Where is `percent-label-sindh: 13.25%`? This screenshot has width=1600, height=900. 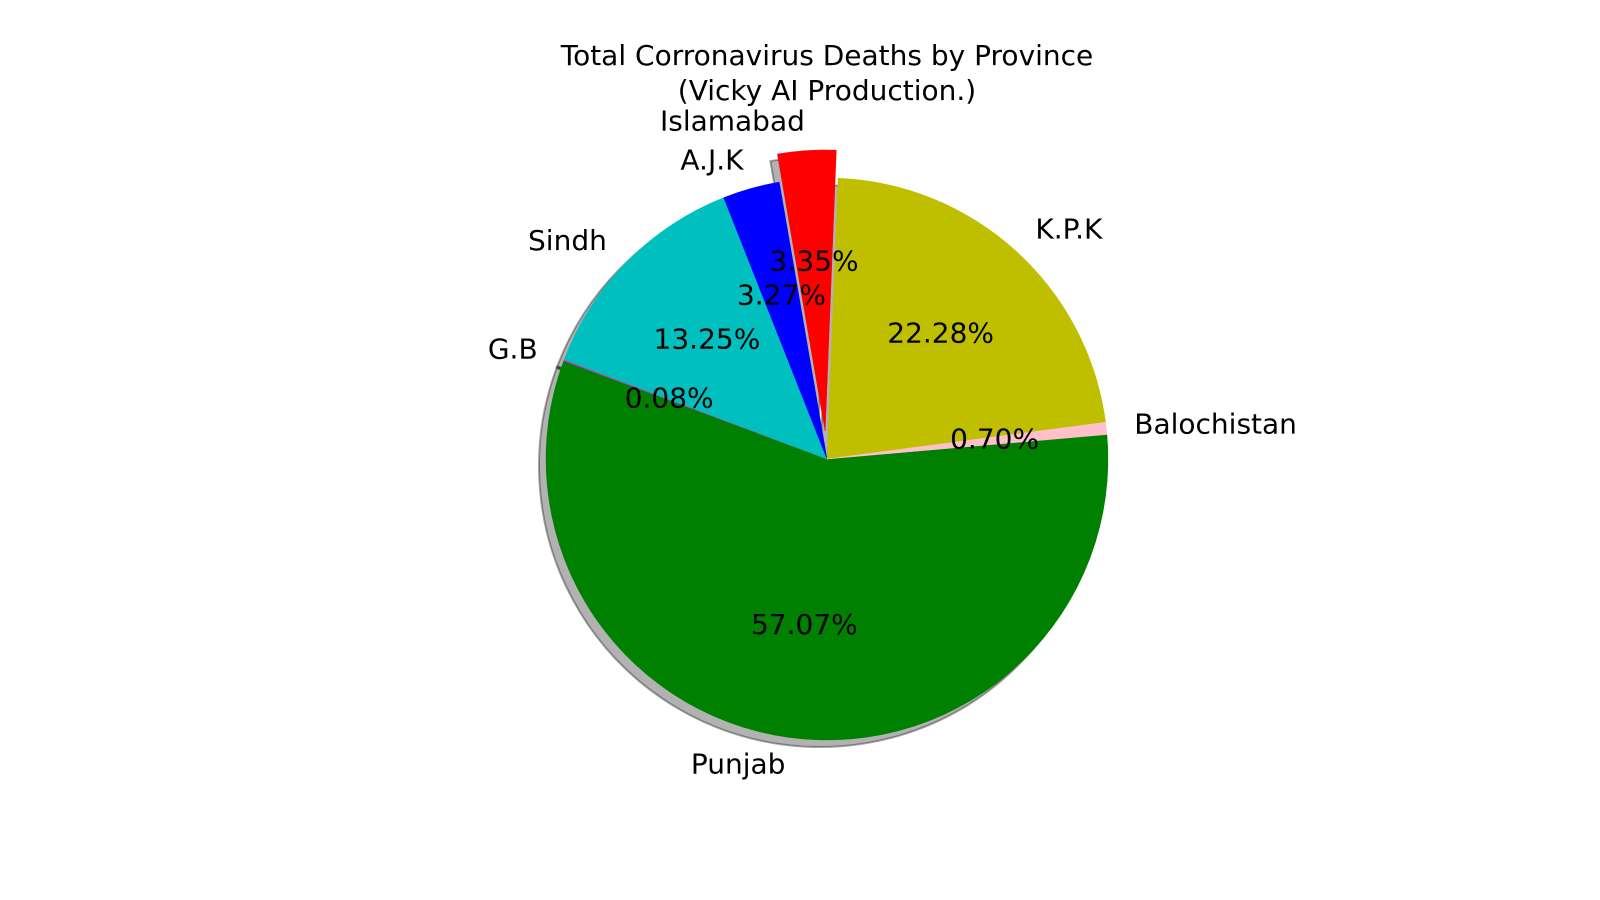 percent-label-sindh: 13.25% is located at coordinates (707, 339).